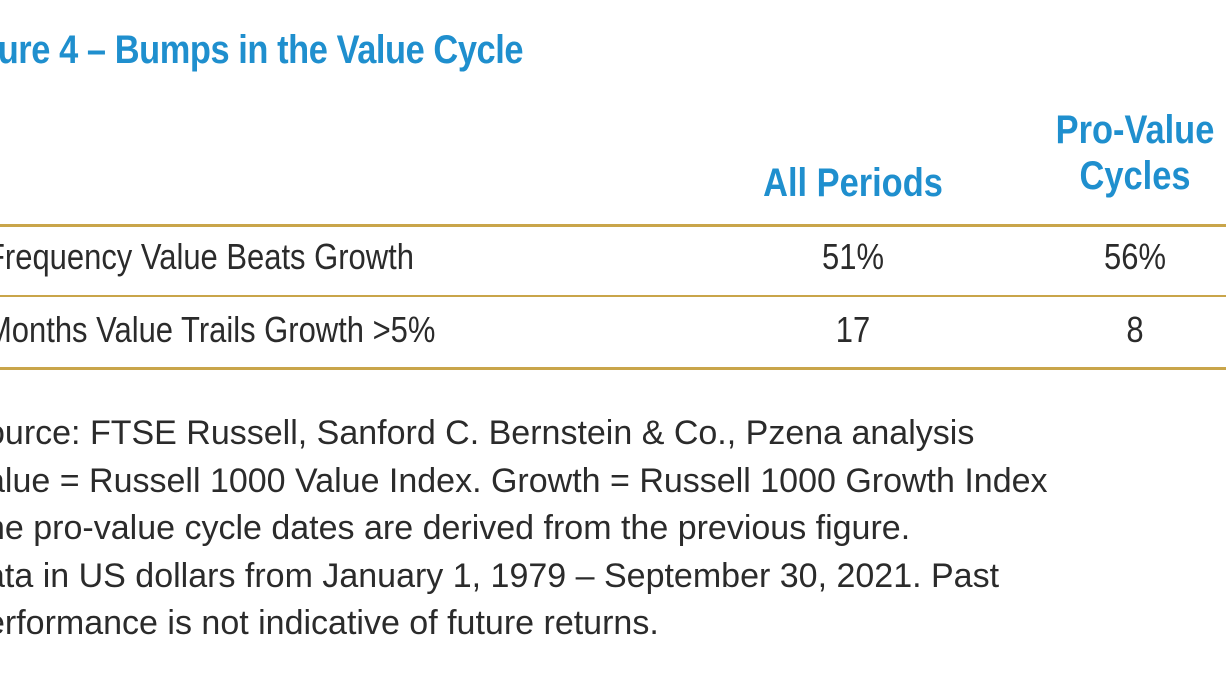 The height and width of the screenshot is (690, 1226). Describe the element at coordinates (853, 256) in the screenshot. I see `cell-frequency-all-periods: 51%` at that location.